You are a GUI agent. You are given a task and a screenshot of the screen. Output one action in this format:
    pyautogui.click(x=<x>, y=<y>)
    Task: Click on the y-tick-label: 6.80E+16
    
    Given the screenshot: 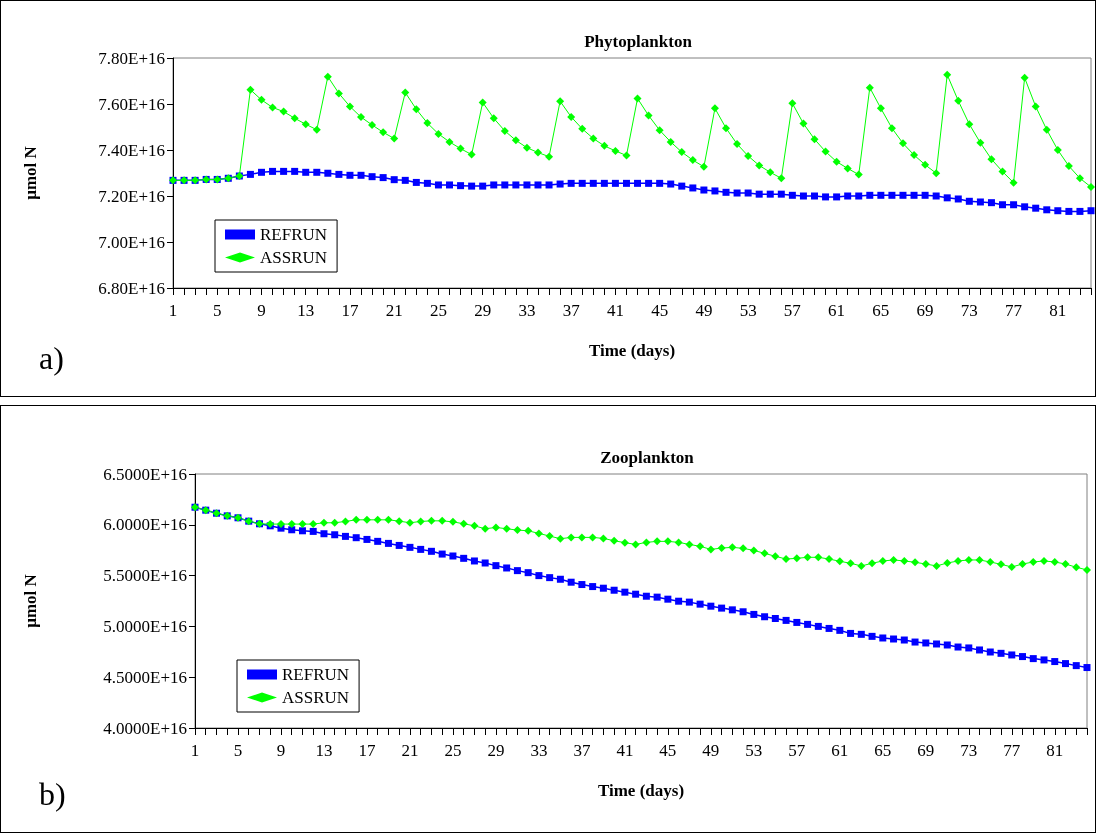 What is the action you would take?
    pyautogui.click(x=131, y=288)
    